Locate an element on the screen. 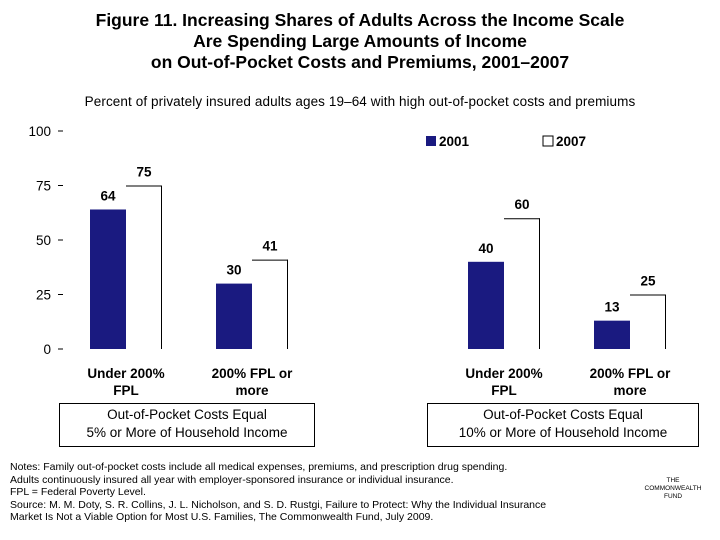 The width and height of the screenshot is (720, 540). legend-swatch-2007 is located at coordinates (548, 141).